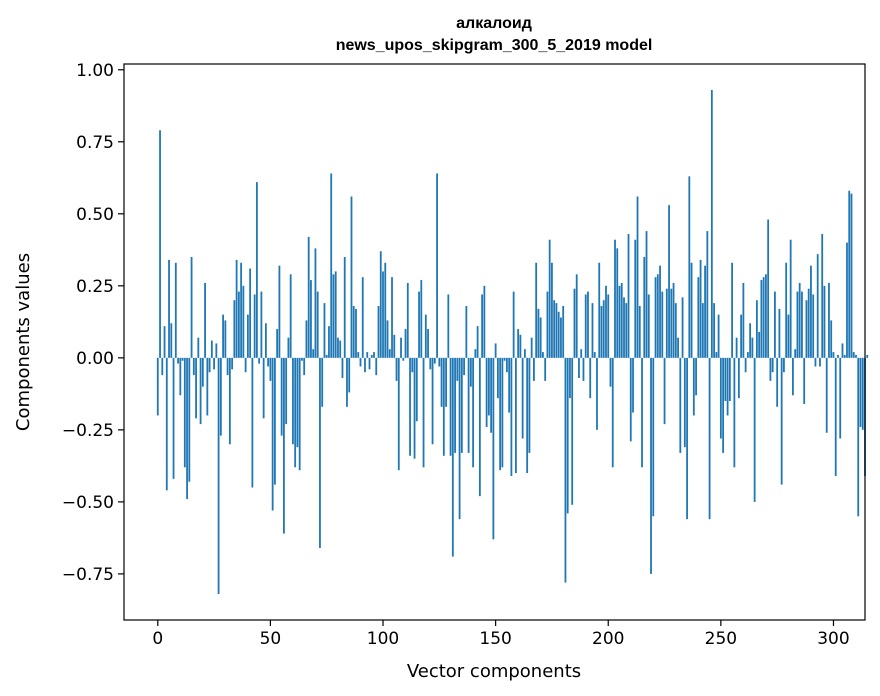 The height and width of the screenshot is (696, 880). Describe the element at coordinates (721, 639) in the screenshot. I see `x-tick-label: 250` at that location.